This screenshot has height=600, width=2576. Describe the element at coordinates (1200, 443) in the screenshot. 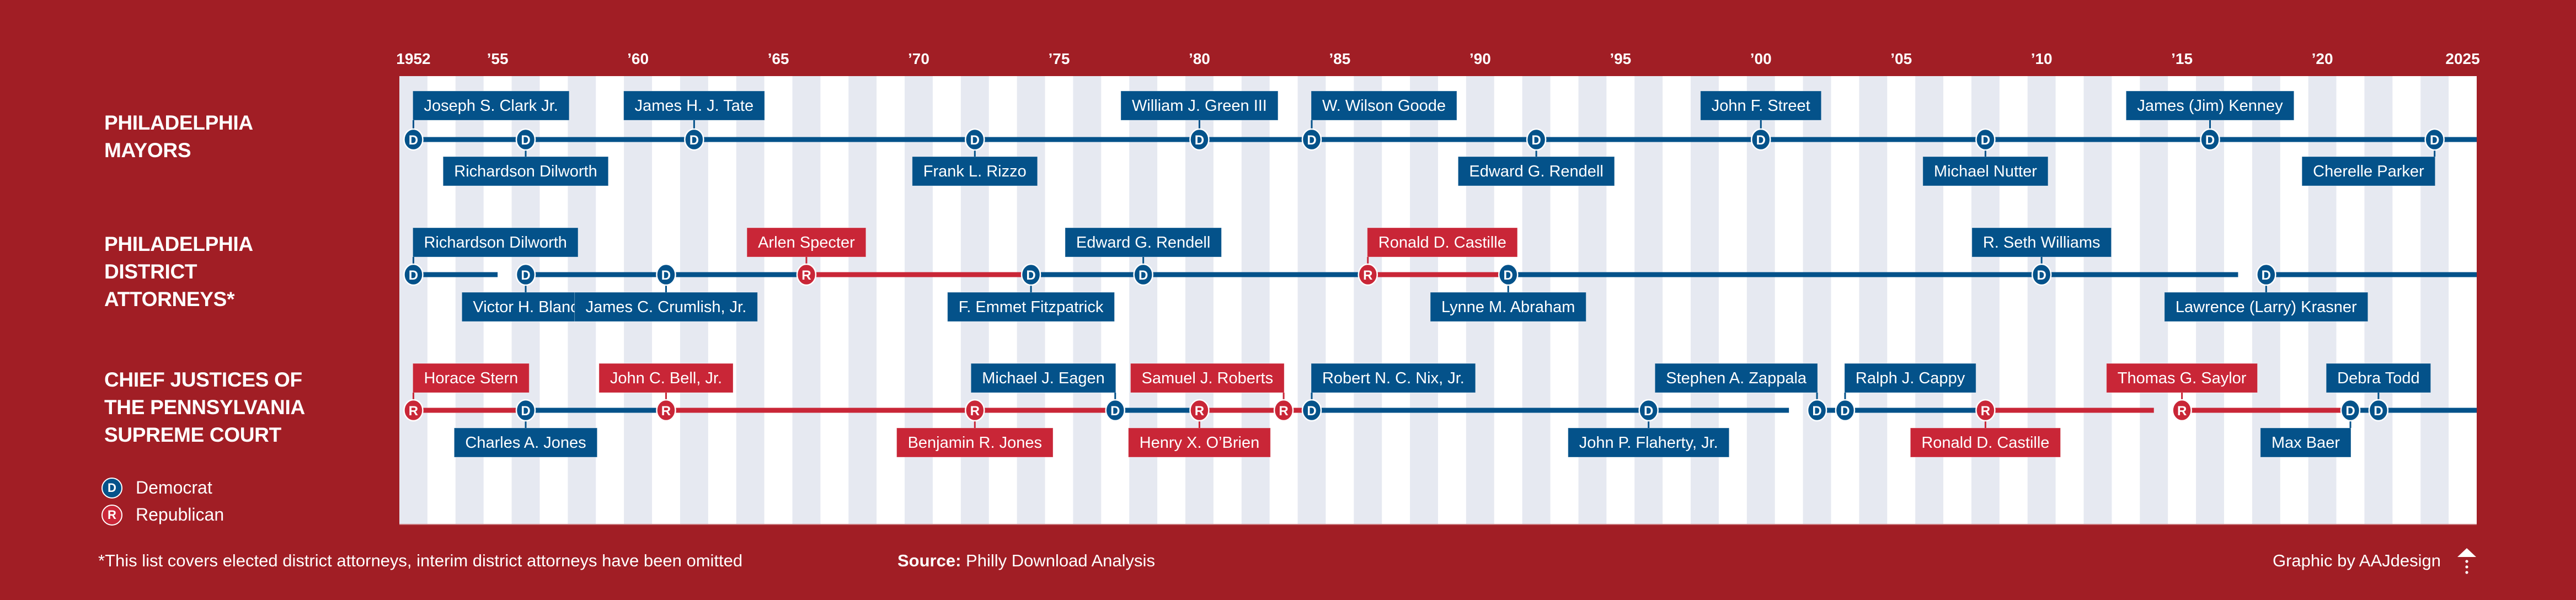

I see `term-name: Henry X. O’Brien` at that location.